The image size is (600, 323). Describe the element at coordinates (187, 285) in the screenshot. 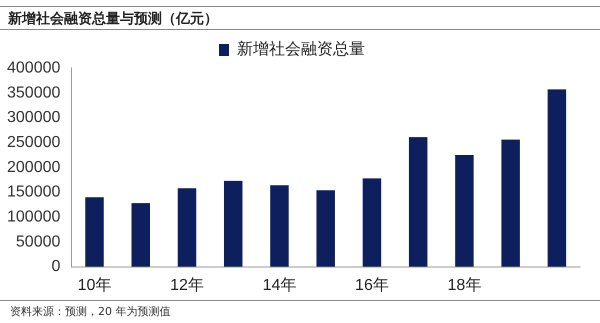

I see `x-tick-label: 12年` at that location.